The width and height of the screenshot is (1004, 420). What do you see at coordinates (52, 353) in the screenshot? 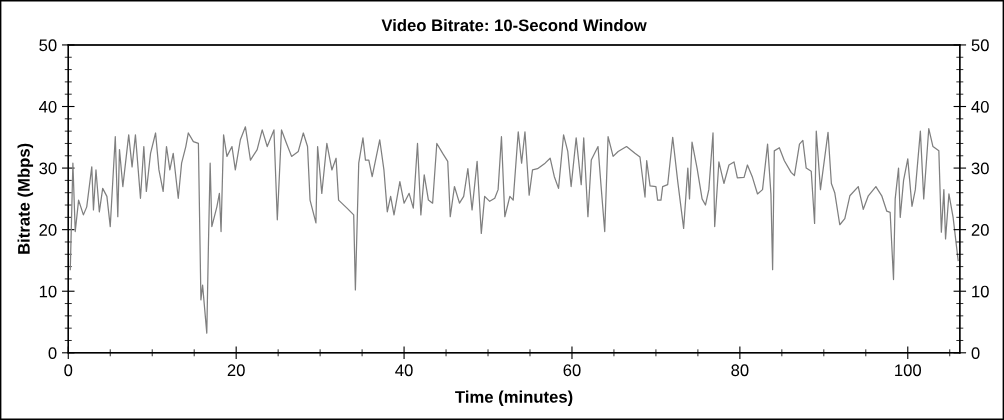
I see `y-tick-label: 0` at bounding box center [52, 353].